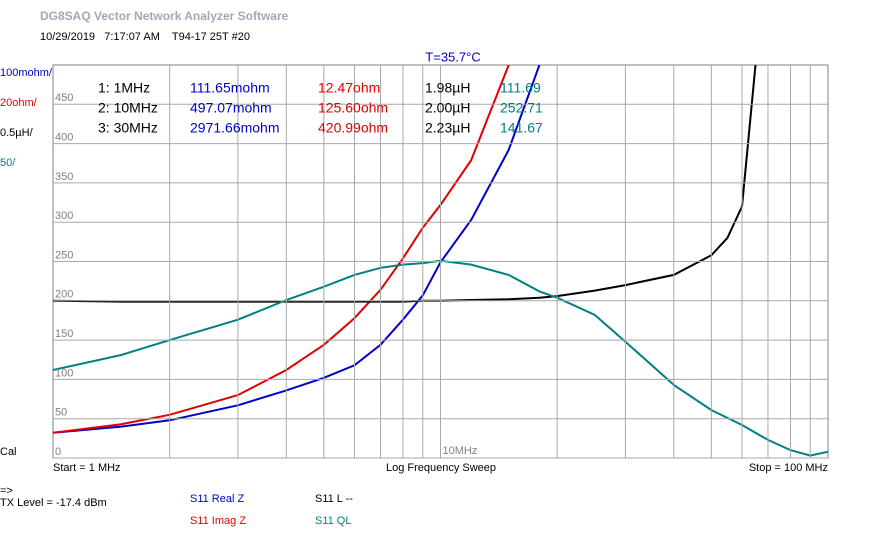  What do you see at coordinates (521, 108) in the screenshot?
I see `marker-readout: 252.71` at bounding box center [521, 108].